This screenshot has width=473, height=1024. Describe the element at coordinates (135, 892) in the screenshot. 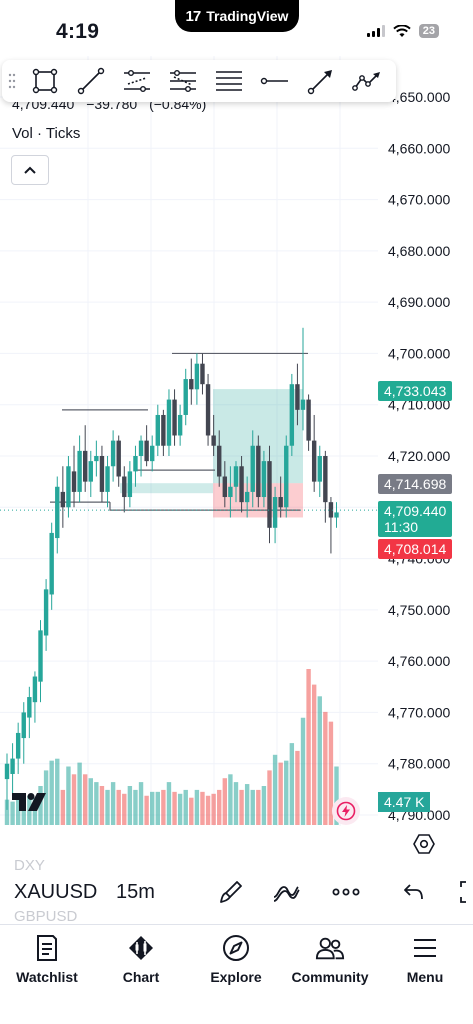

I see `interval-selector: 15m` at that location.